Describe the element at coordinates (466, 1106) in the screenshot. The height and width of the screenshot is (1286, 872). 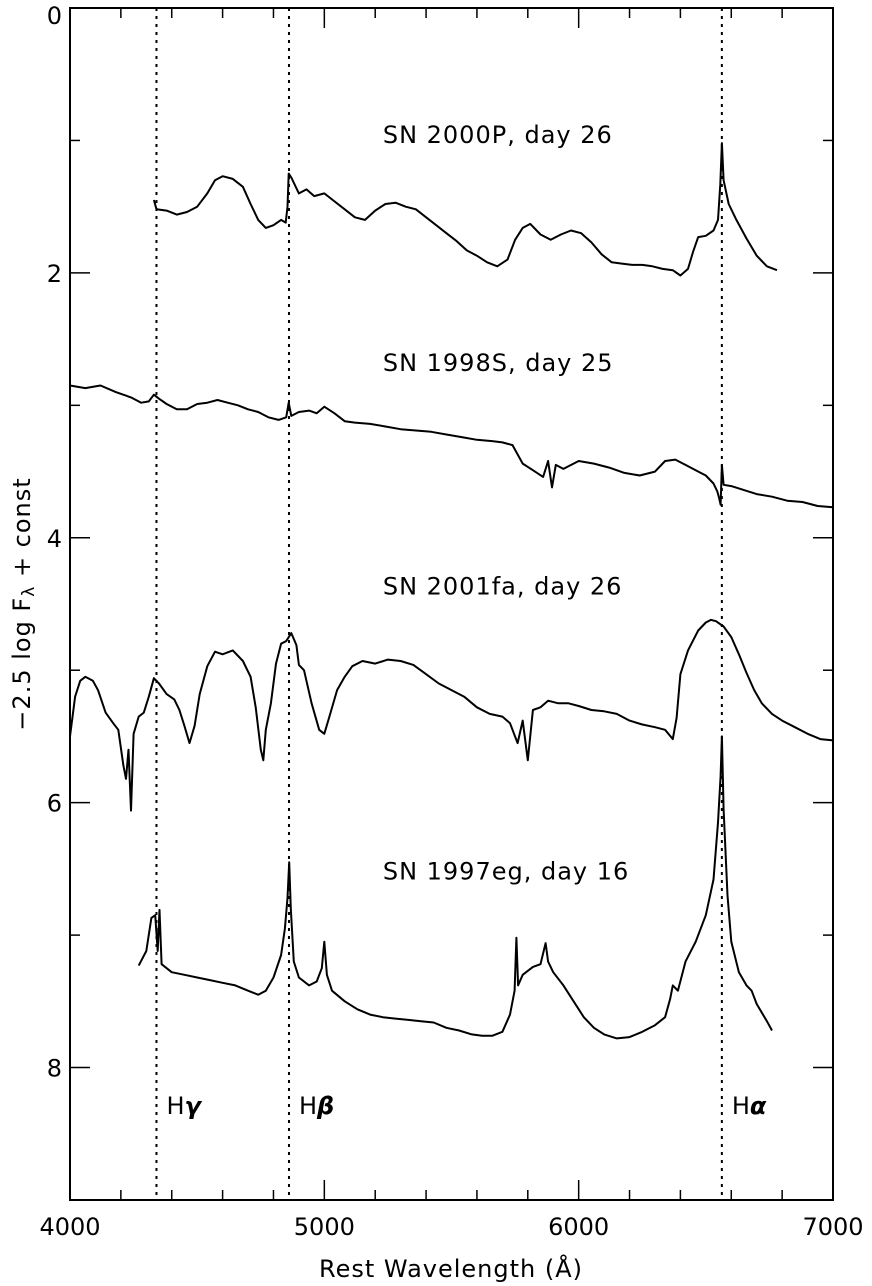
I see `reference-line-labels: Hγ Hβ Hα` at that location.